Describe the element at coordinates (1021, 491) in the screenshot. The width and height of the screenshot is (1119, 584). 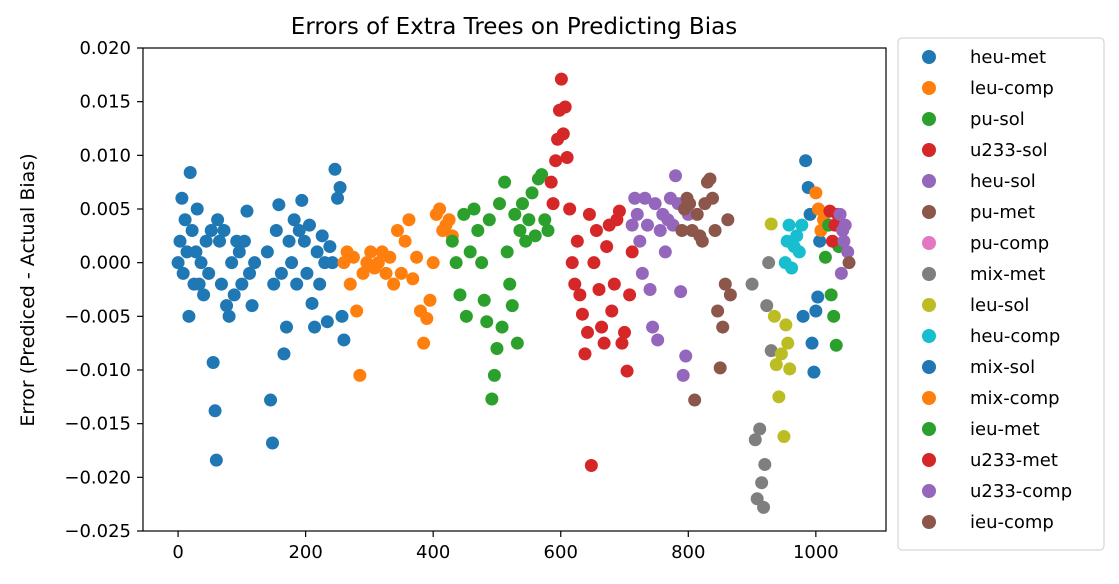
I see `legend-label: u233-comp` at that location.